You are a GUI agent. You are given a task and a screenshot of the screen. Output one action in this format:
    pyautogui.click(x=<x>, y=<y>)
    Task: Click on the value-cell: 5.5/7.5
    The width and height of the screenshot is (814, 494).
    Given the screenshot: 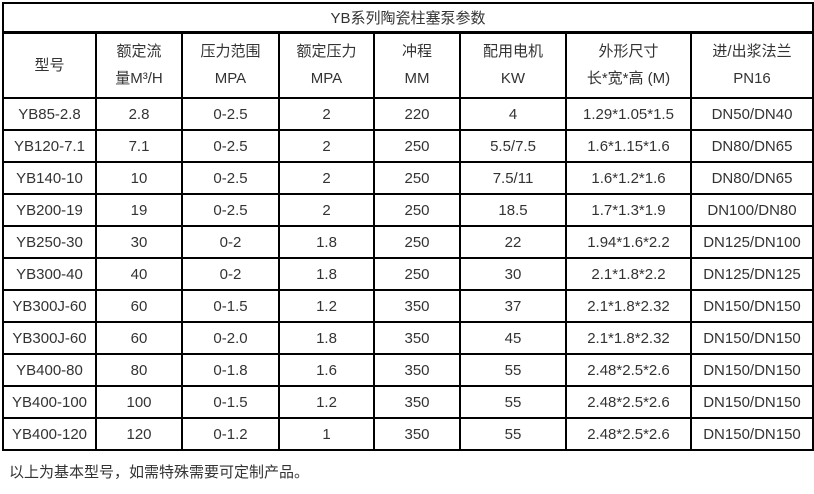 What is the action you would take?
    pyautogui.click(x=513, y=146)
    